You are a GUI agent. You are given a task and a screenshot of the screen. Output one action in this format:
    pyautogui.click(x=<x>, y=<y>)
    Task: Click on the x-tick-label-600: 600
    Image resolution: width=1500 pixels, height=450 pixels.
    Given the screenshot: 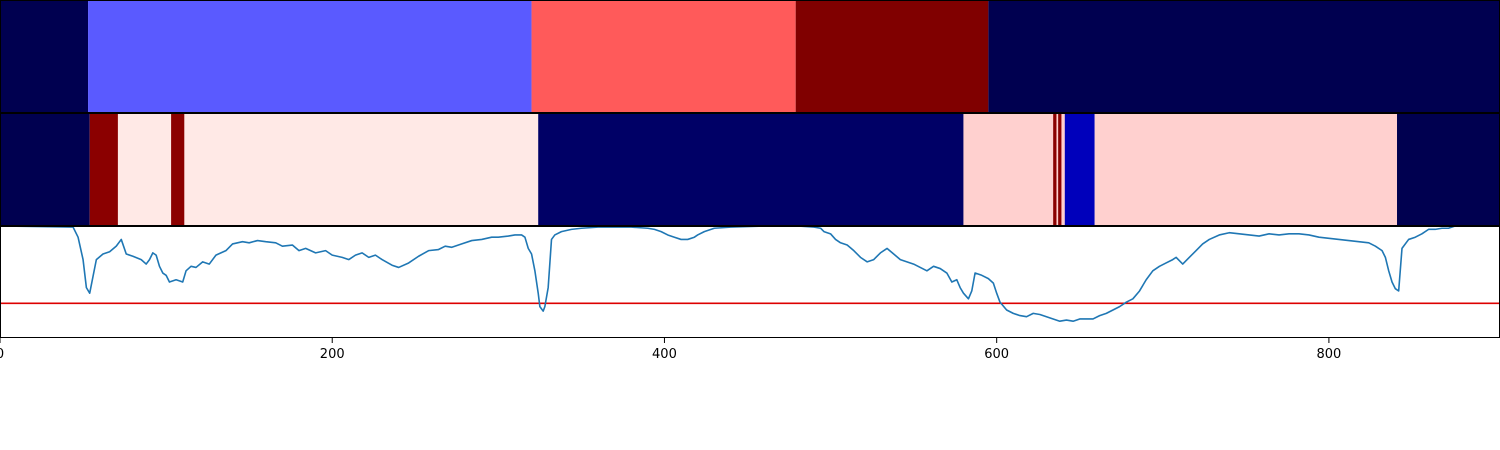 What is the action you would take?
    pyautogui.click(x=996, y=354)
    